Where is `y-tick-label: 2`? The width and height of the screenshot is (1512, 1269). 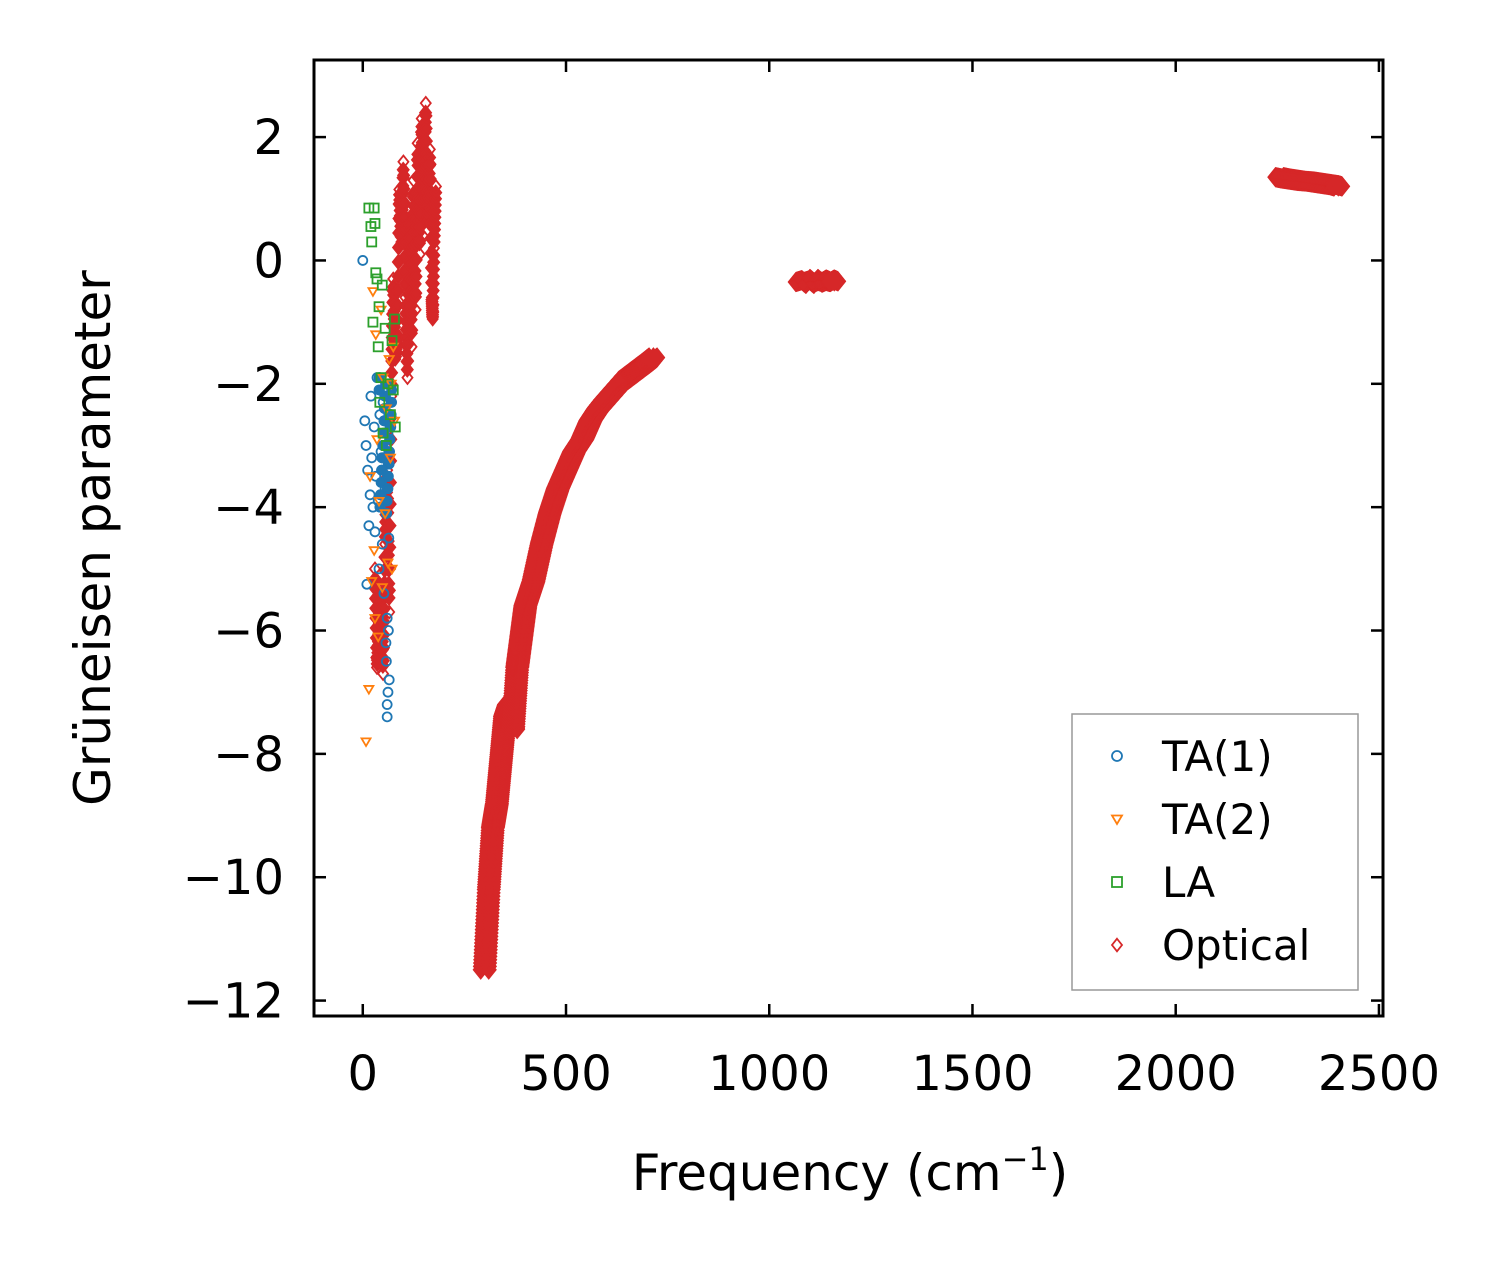 y-tick-label: 2 is located at coordinates (268, 138).